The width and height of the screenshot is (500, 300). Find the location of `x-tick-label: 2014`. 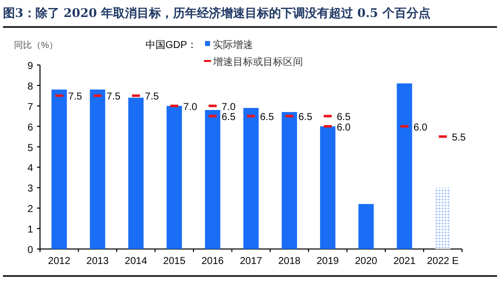

x-tick-label: 2014 is located at coordinates (136, 261).